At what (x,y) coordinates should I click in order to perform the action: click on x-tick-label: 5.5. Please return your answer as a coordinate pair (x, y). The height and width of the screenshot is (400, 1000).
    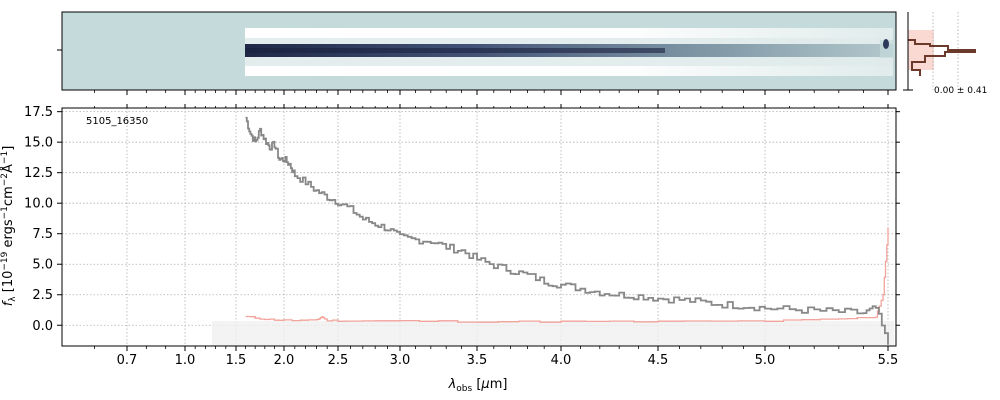
    Looking at the image, I should click on (888, 360).